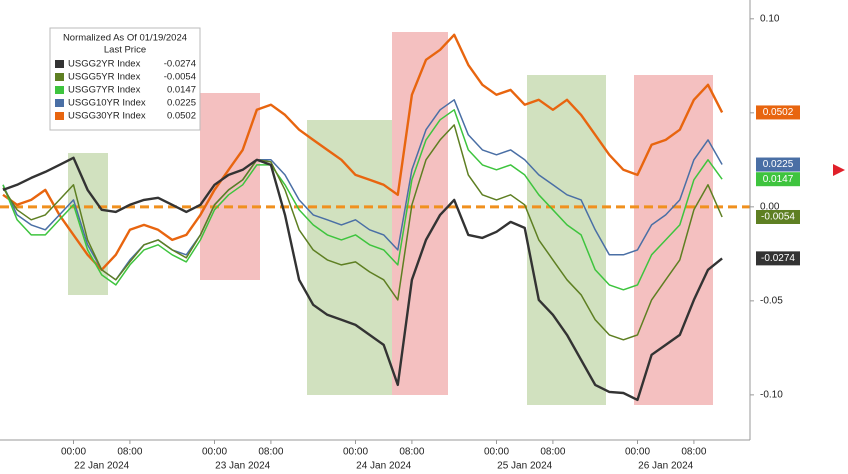 The height and width of the screenshot is (474, 848). What do you see at coordinates (181, 90) in the screenshot?
I see `legend-value: 0.0147` at bounding box center [181, 90].